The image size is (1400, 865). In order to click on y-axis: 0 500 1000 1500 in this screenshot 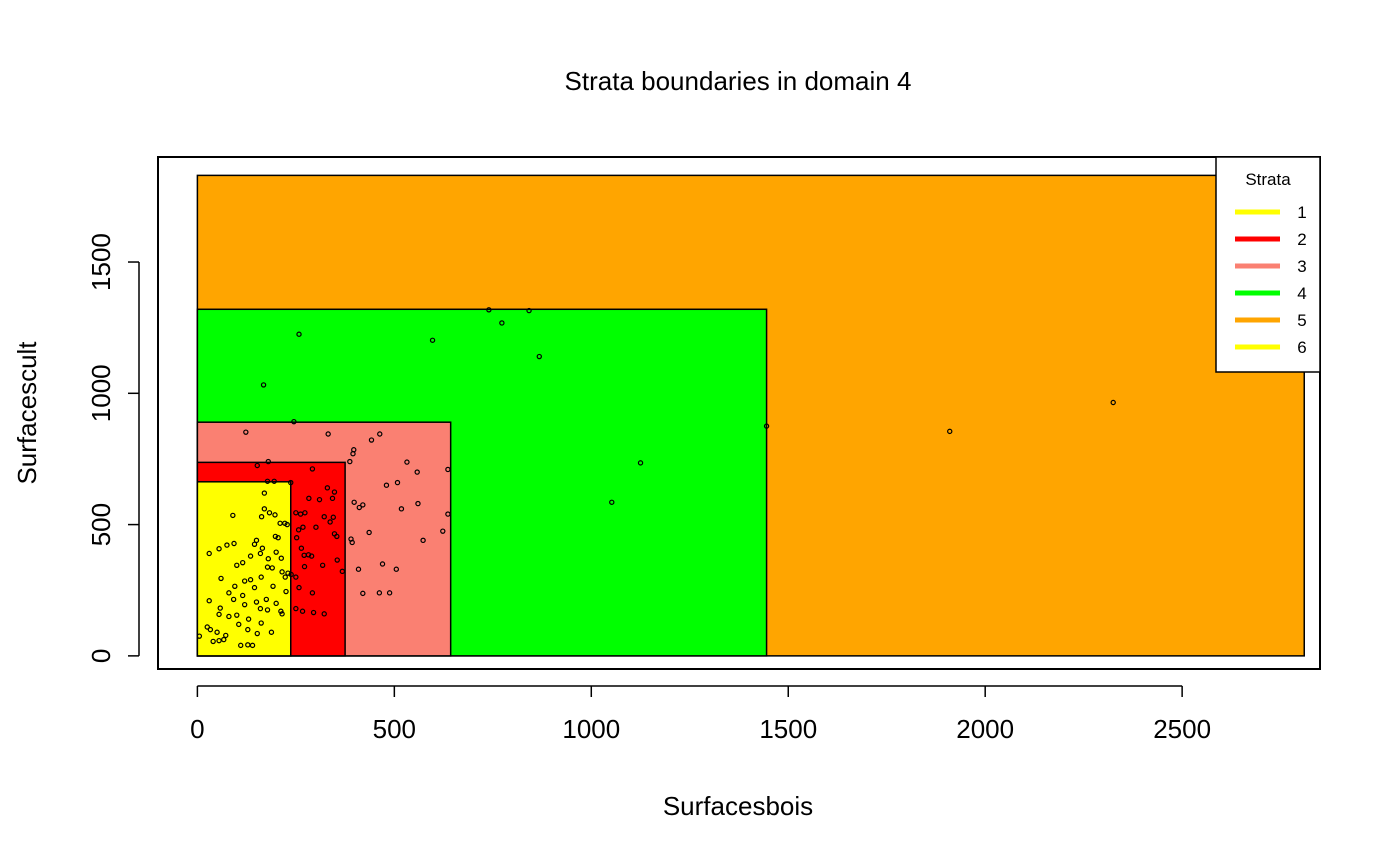, I will do `click(113, 448)`.